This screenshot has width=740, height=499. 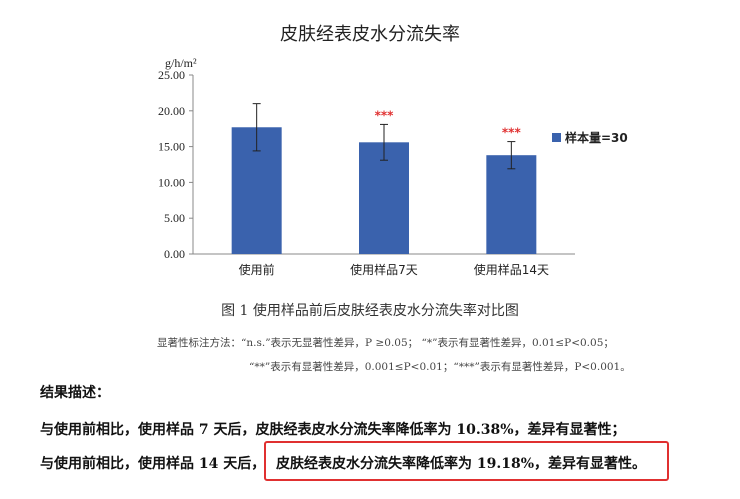 I want to click on legend-label: 样本量=30, so click(x=596, y=137).